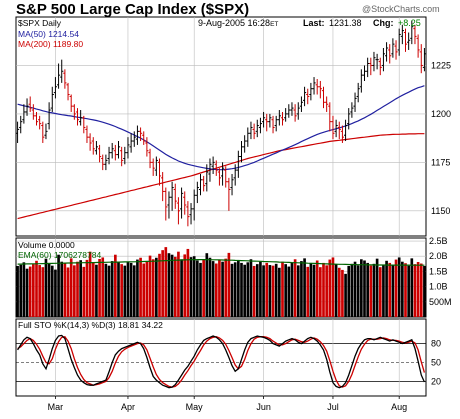 This screenshot has height=419, width=460. I want to click on stochastic-tick-label: 80, so click(436, 344).